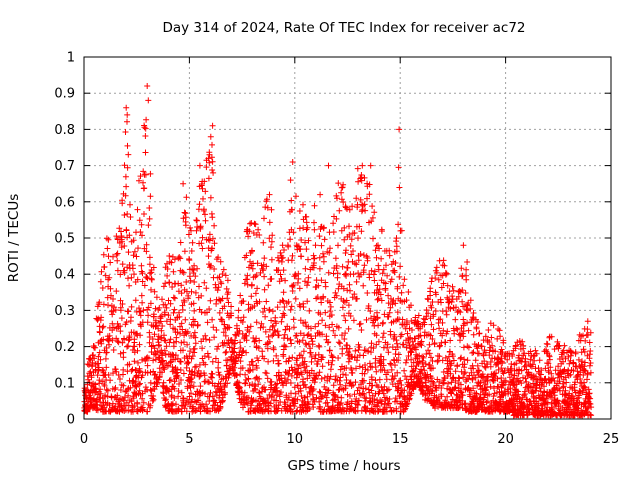 This screenshot has width=640, height=480. What do you see at coordinates (71, 420) in the screenshot?
I see `y-tick-label: 0` at bounding box center [71, 420].